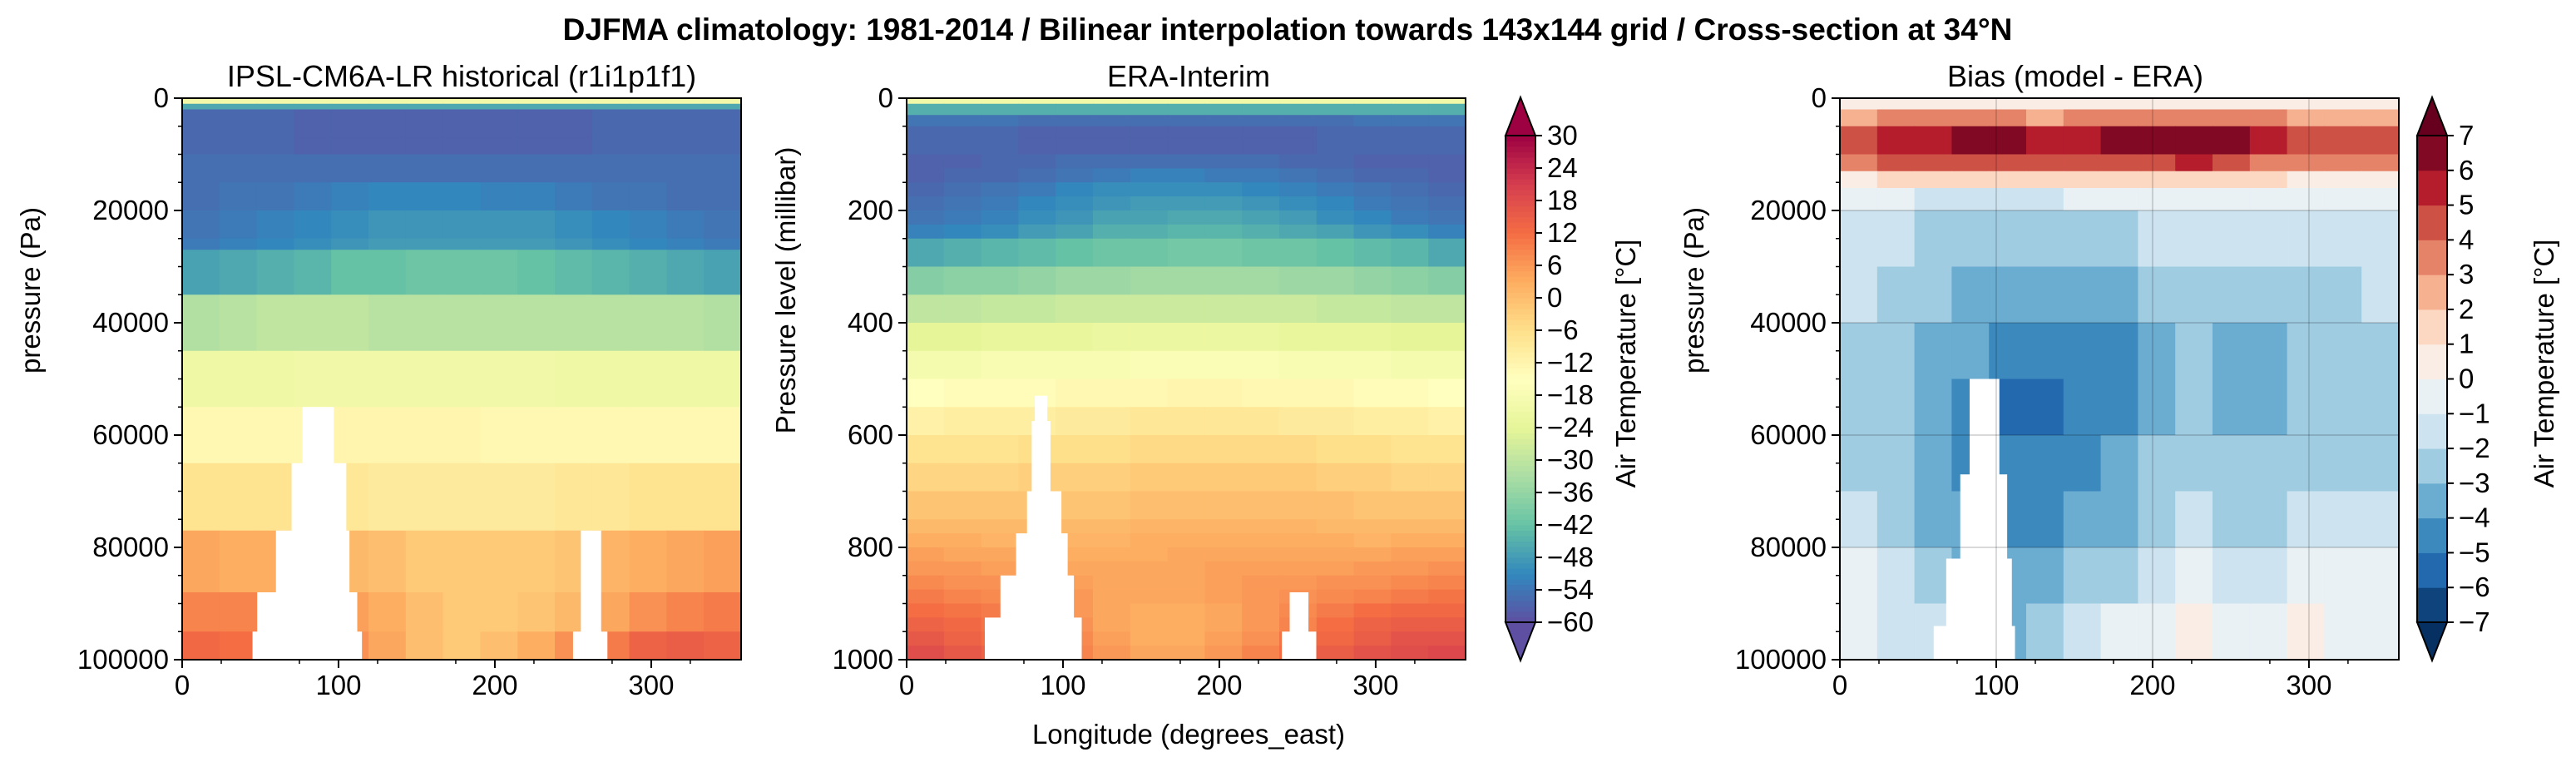 The height and width of the screenshot is (767, 2576). I want to click on y-axis-ticks: 0 20000 40000 60000 80000 100000, so click(129, 378).